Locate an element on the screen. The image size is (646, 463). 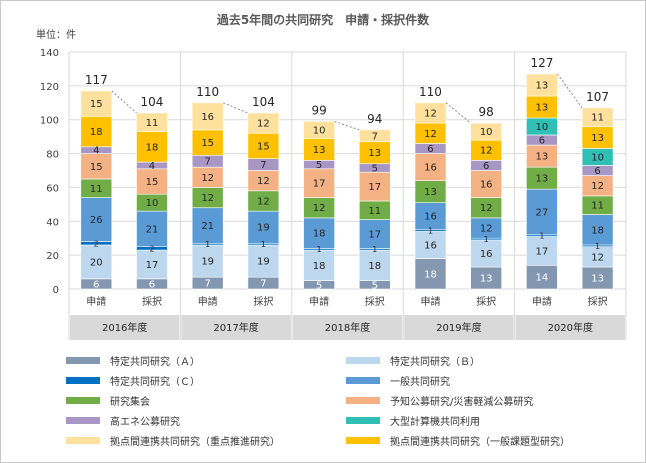
segment-value-label: 26 is located at coordinates (96, 220).